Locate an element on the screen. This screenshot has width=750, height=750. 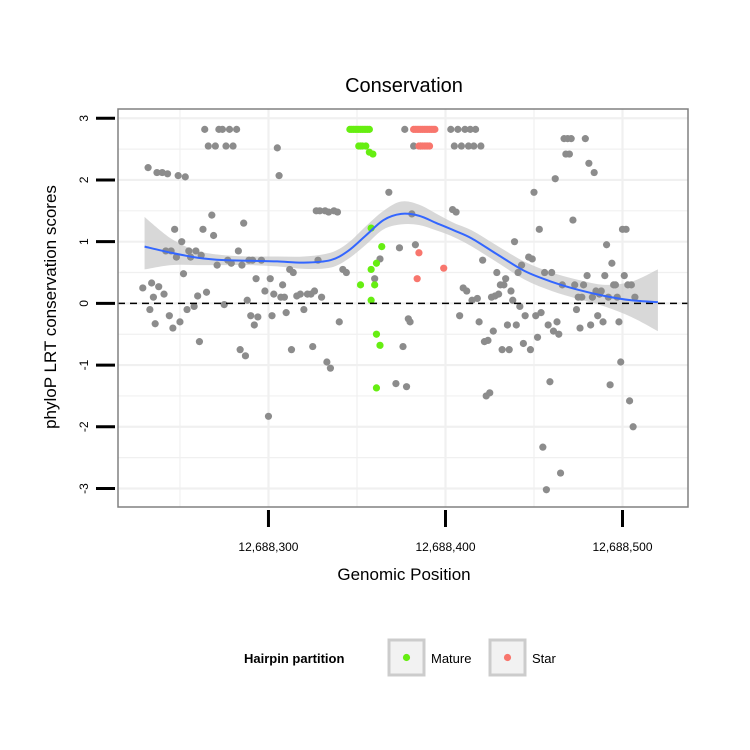
series-mature is located at coordinates (366, 258).